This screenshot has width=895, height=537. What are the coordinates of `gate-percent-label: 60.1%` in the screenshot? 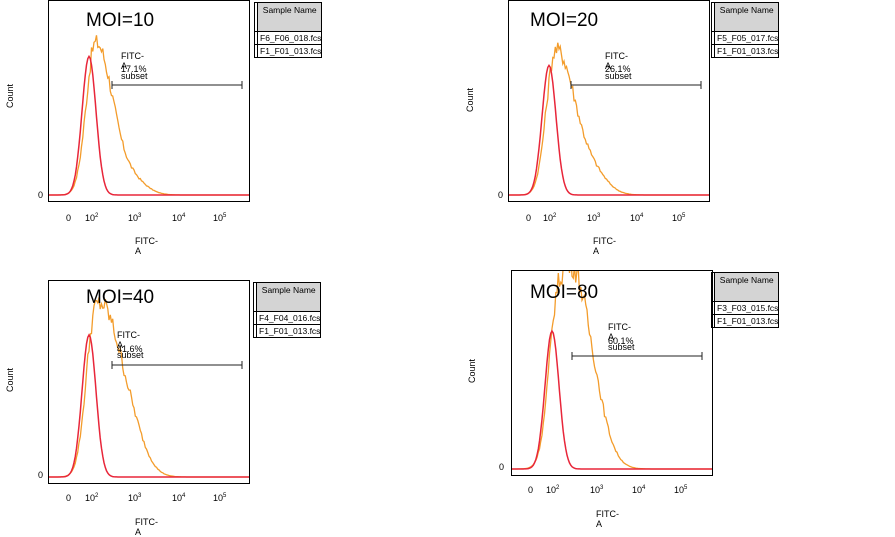 It's located at (621, 341).